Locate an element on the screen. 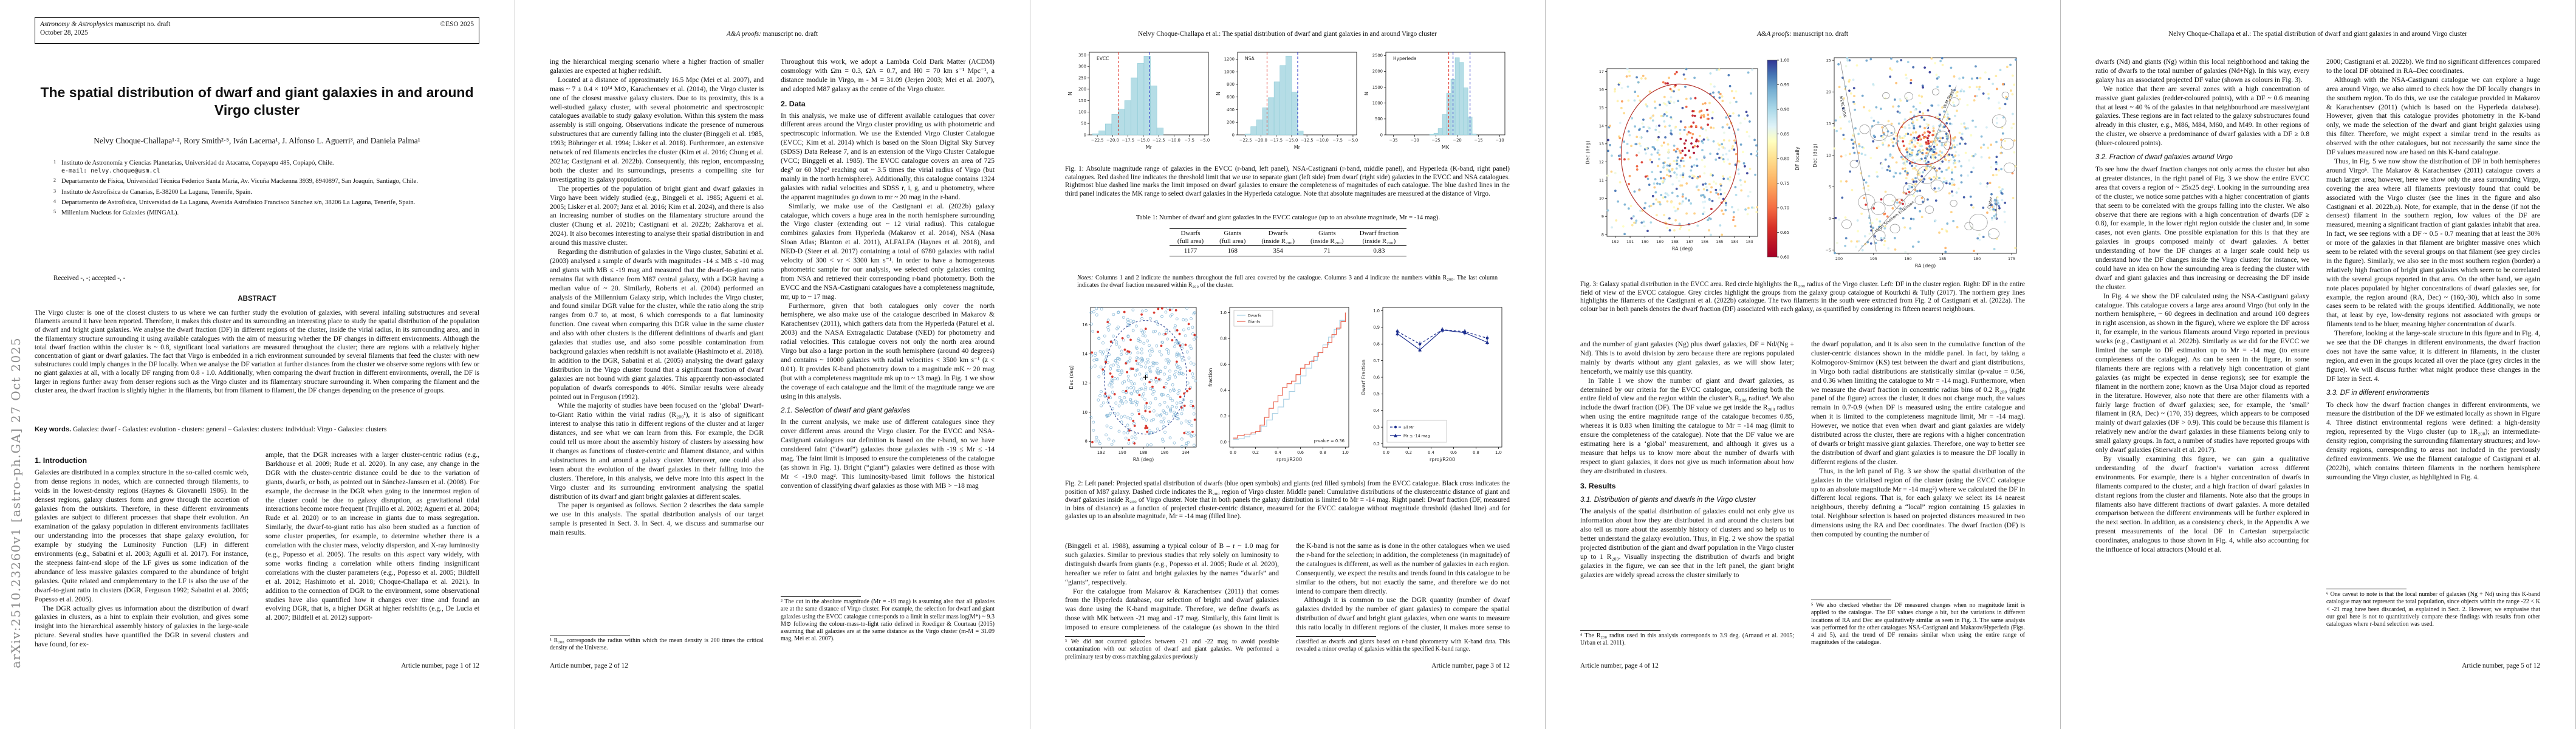  svg-text: 0.80 is located at coordinates (1784, 159).